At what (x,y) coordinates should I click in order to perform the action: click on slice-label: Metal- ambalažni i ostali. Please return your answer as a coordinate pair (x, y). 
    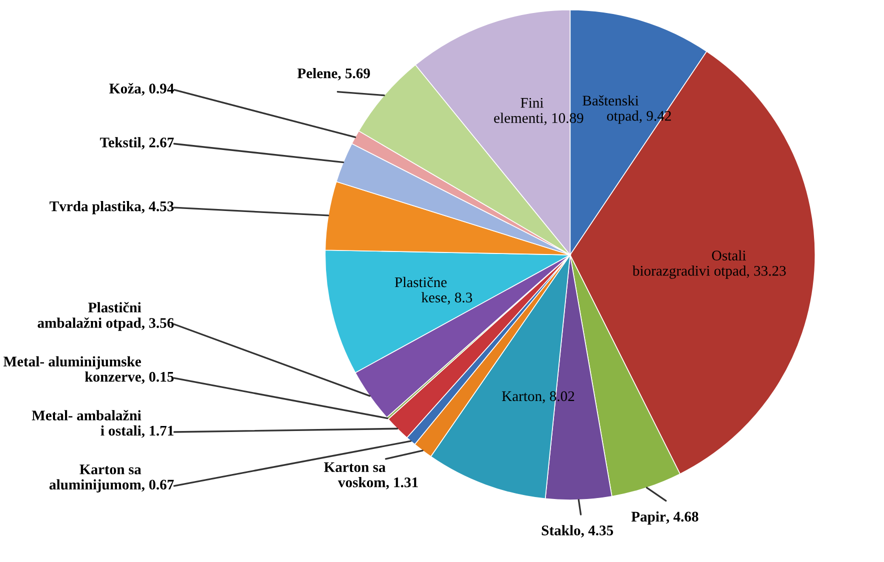
    Looking at the image, I should click on (87, 423).